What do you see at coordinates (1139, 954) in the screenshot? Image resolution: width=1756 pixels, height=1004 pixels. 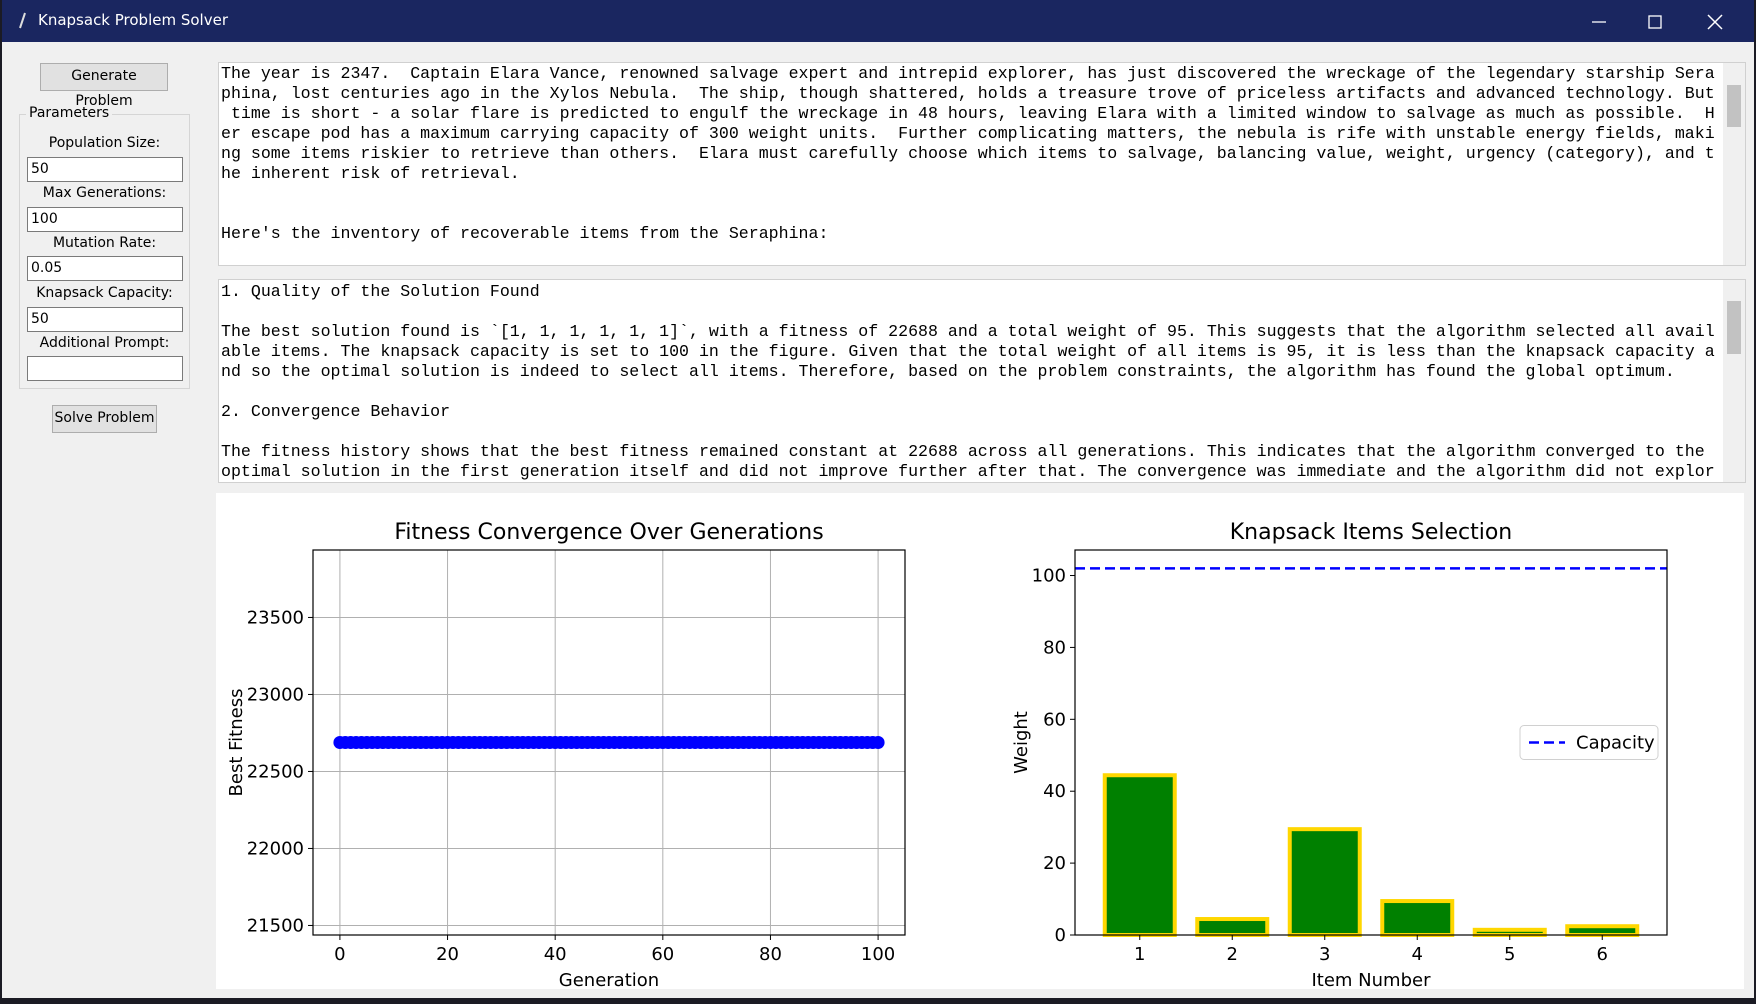 I see `x-tick-label: 1` at bounding box center [1139, 954].